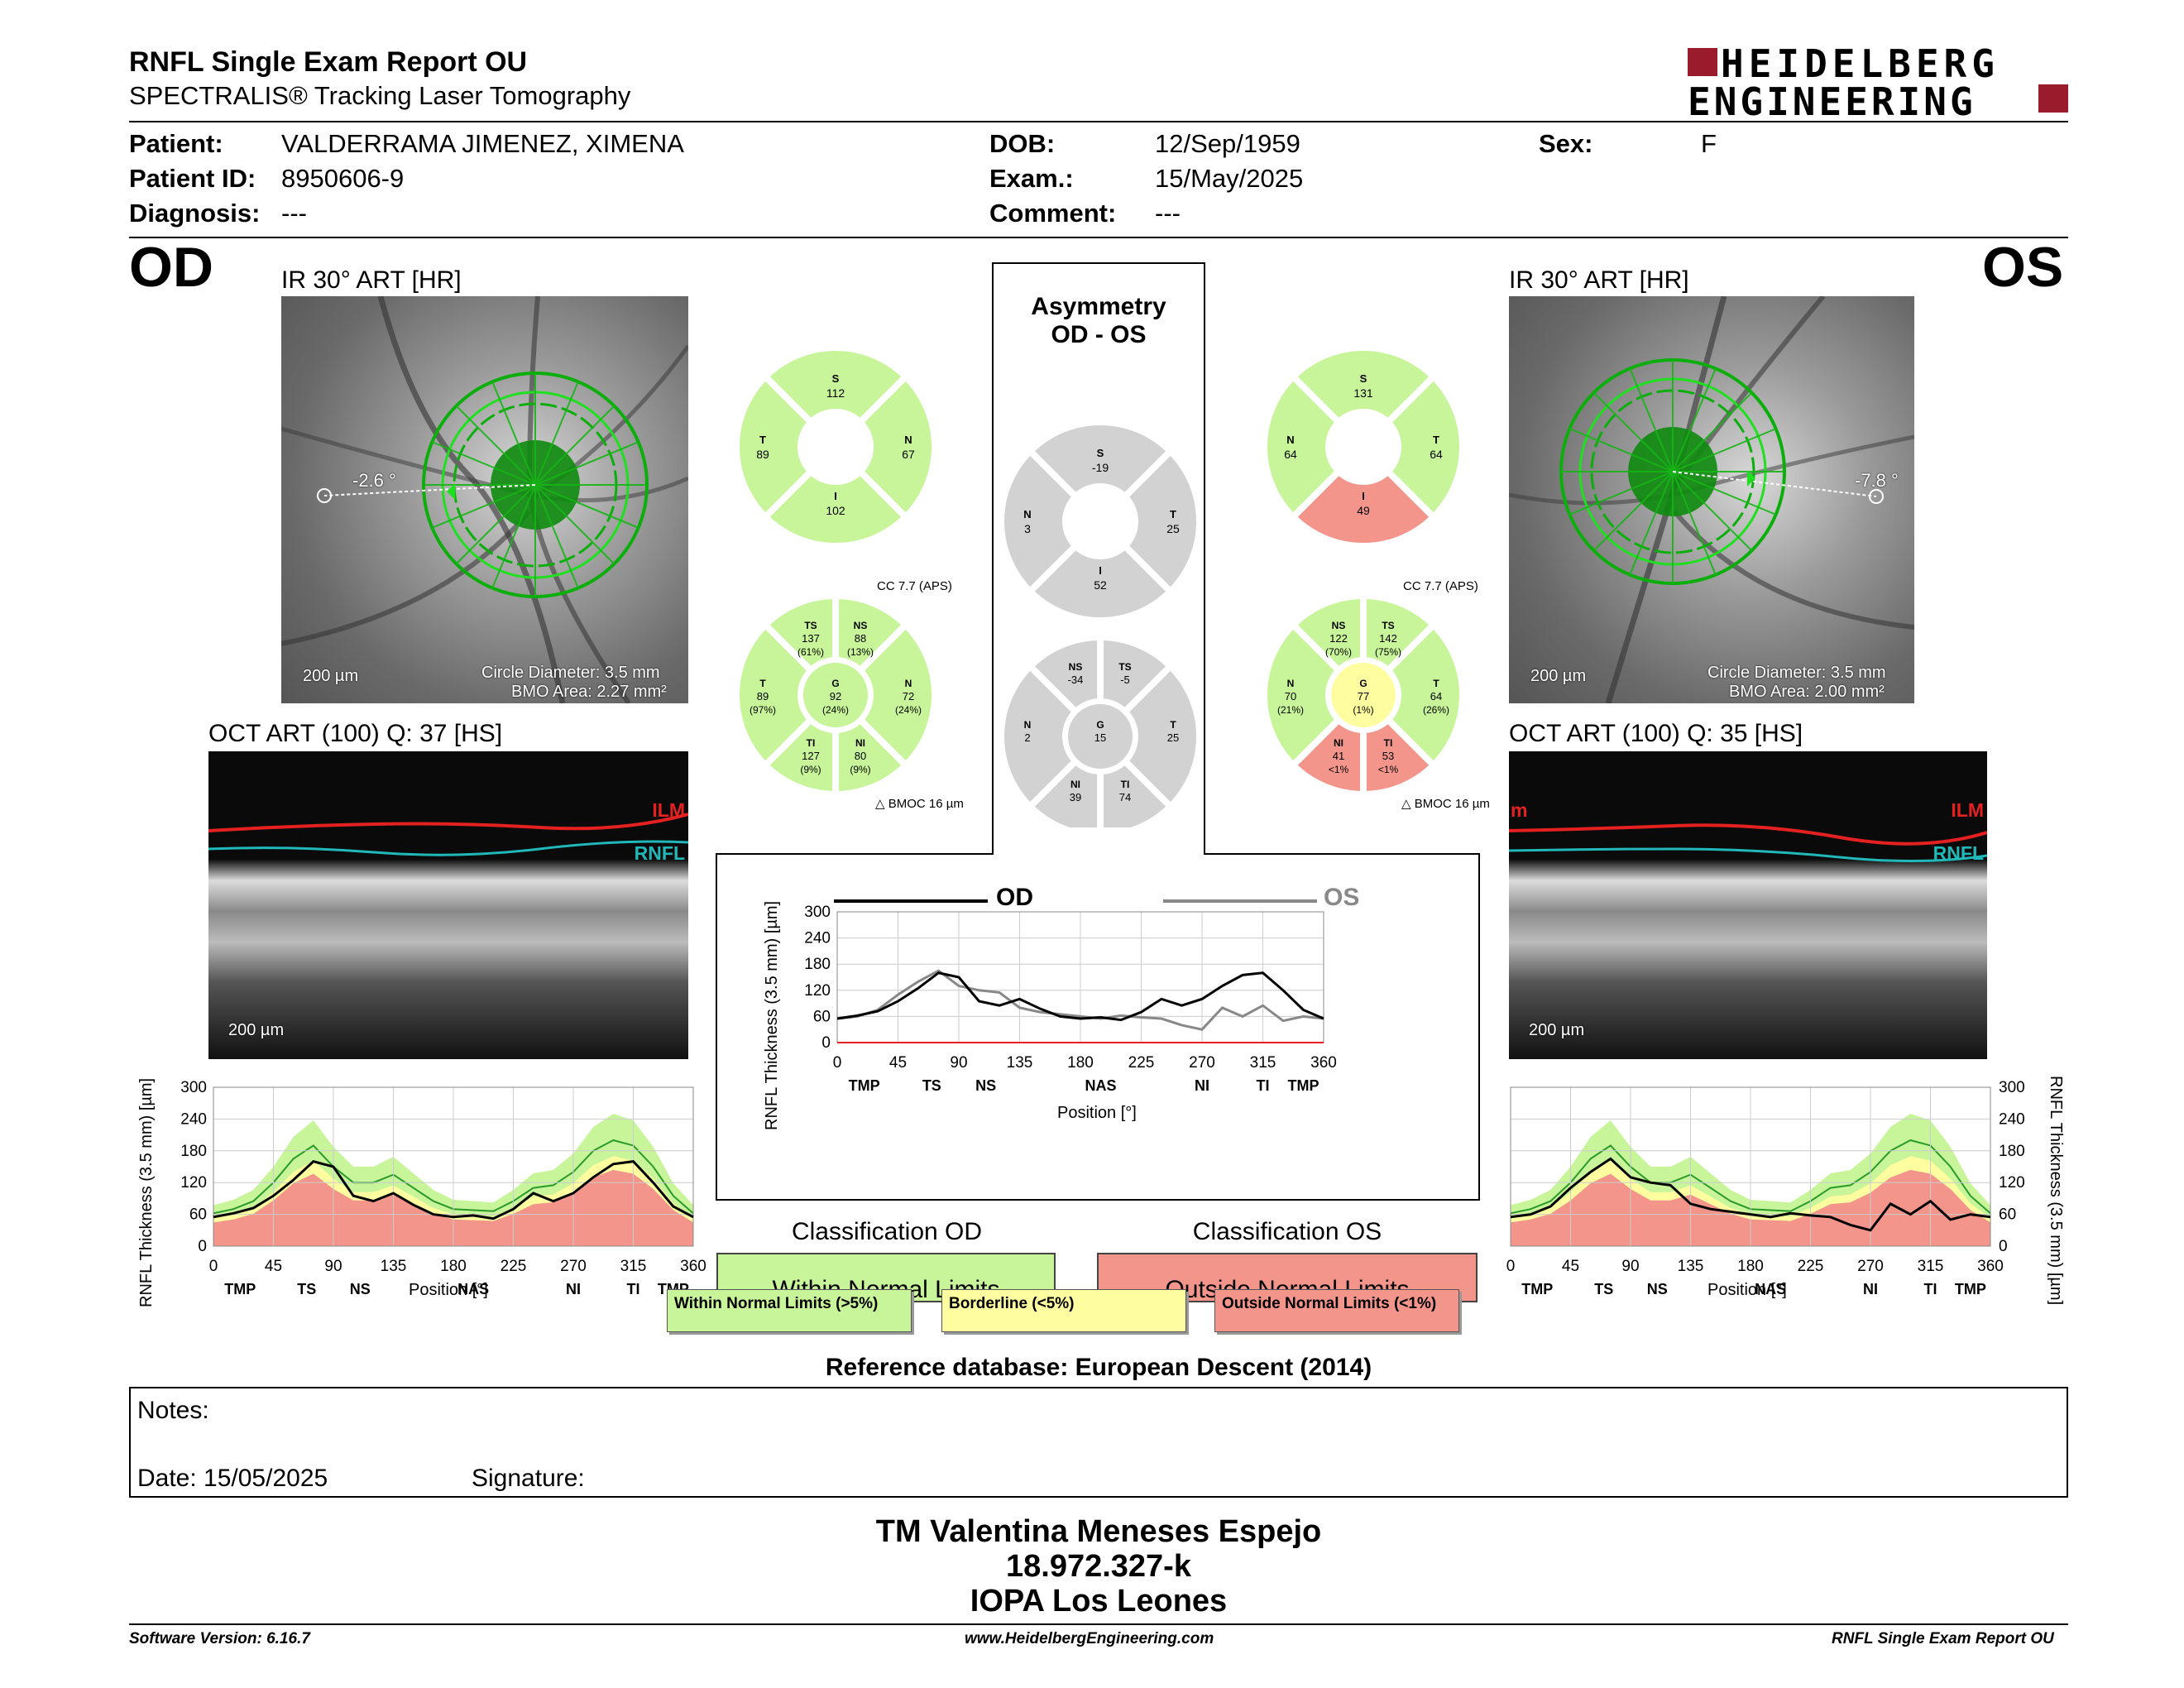  I want to click on exam-label: Exam.:, so click(1031, 178).